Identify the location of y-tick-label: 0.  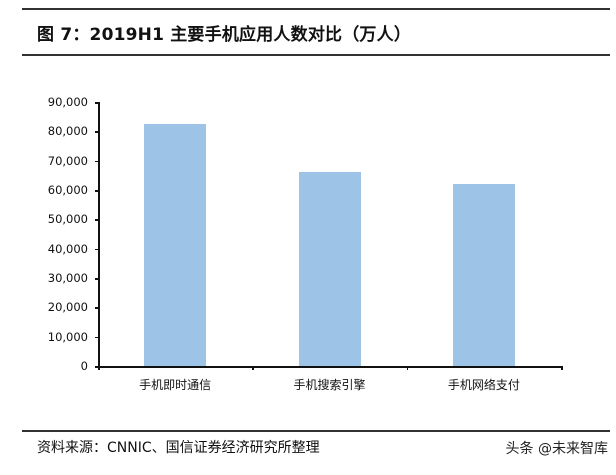
(84, 366).